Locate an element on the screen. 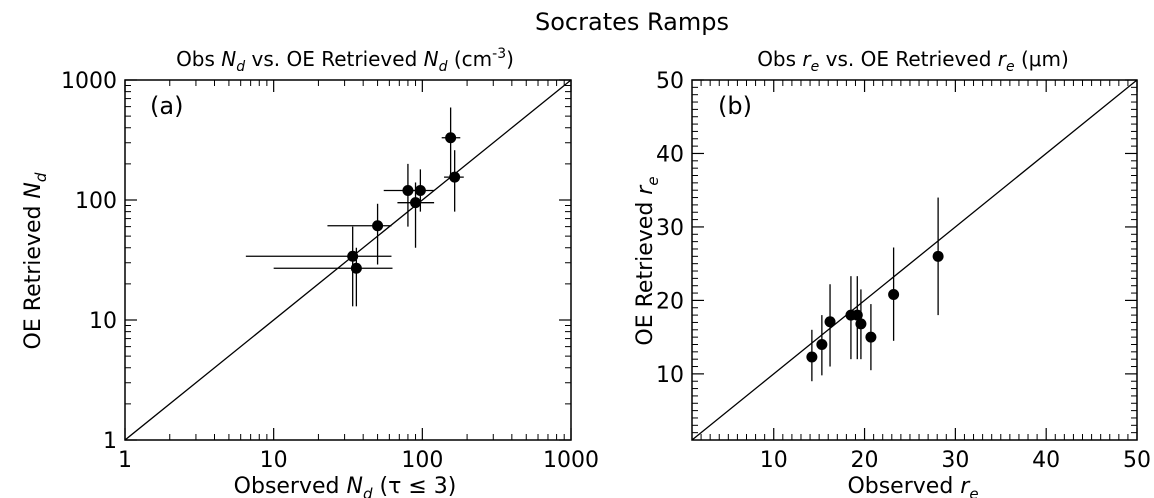 The width and height of the screenshot is (1154, 498). panel-b-x-tick-label: 30 is located at coordinates (955, 460).